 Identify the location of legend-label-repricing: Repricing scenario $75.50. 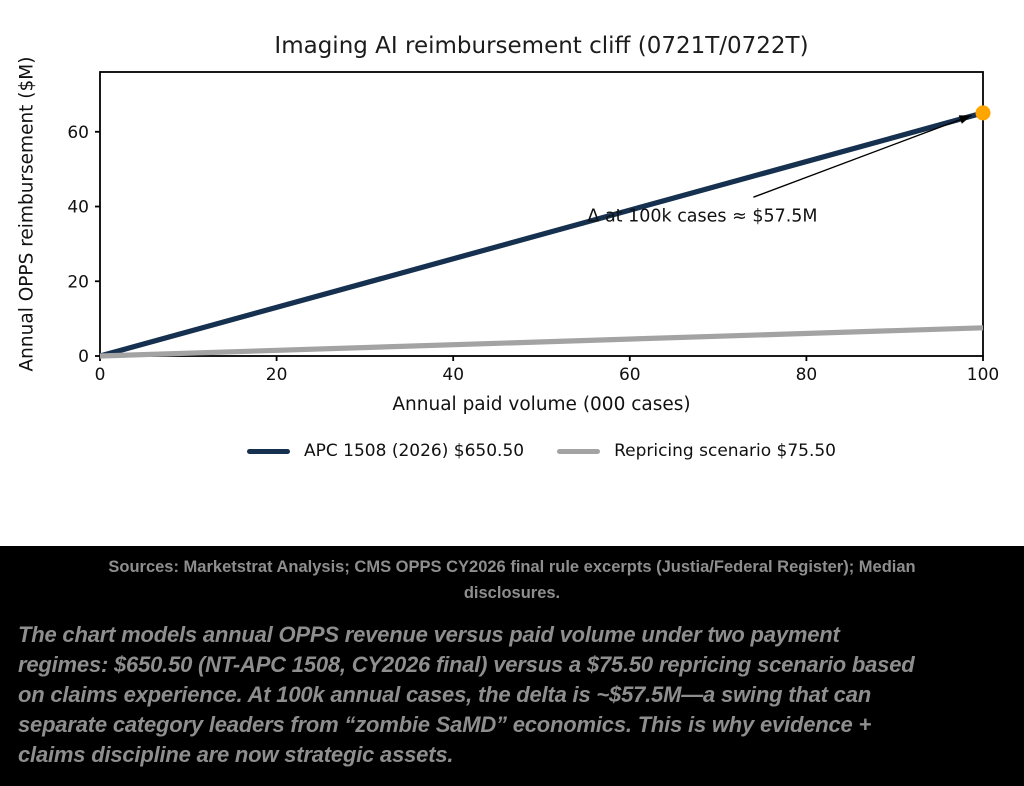
(725, 451).